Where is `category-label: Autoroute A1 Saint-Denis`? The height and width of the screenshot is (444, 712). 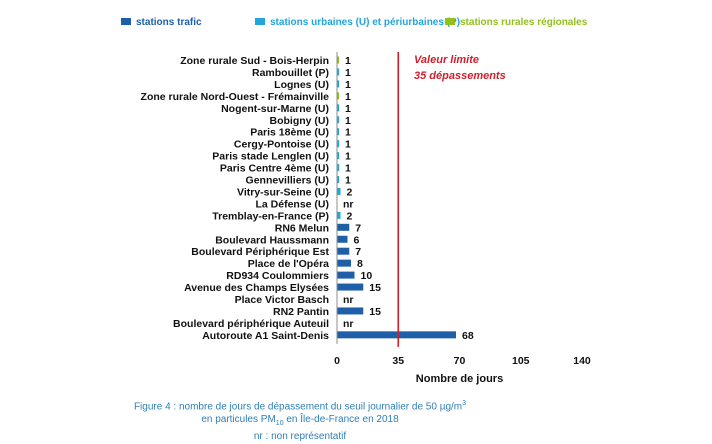
category-label: Autoroute A1 Saint-Denis is located at coordinates (265, 336).